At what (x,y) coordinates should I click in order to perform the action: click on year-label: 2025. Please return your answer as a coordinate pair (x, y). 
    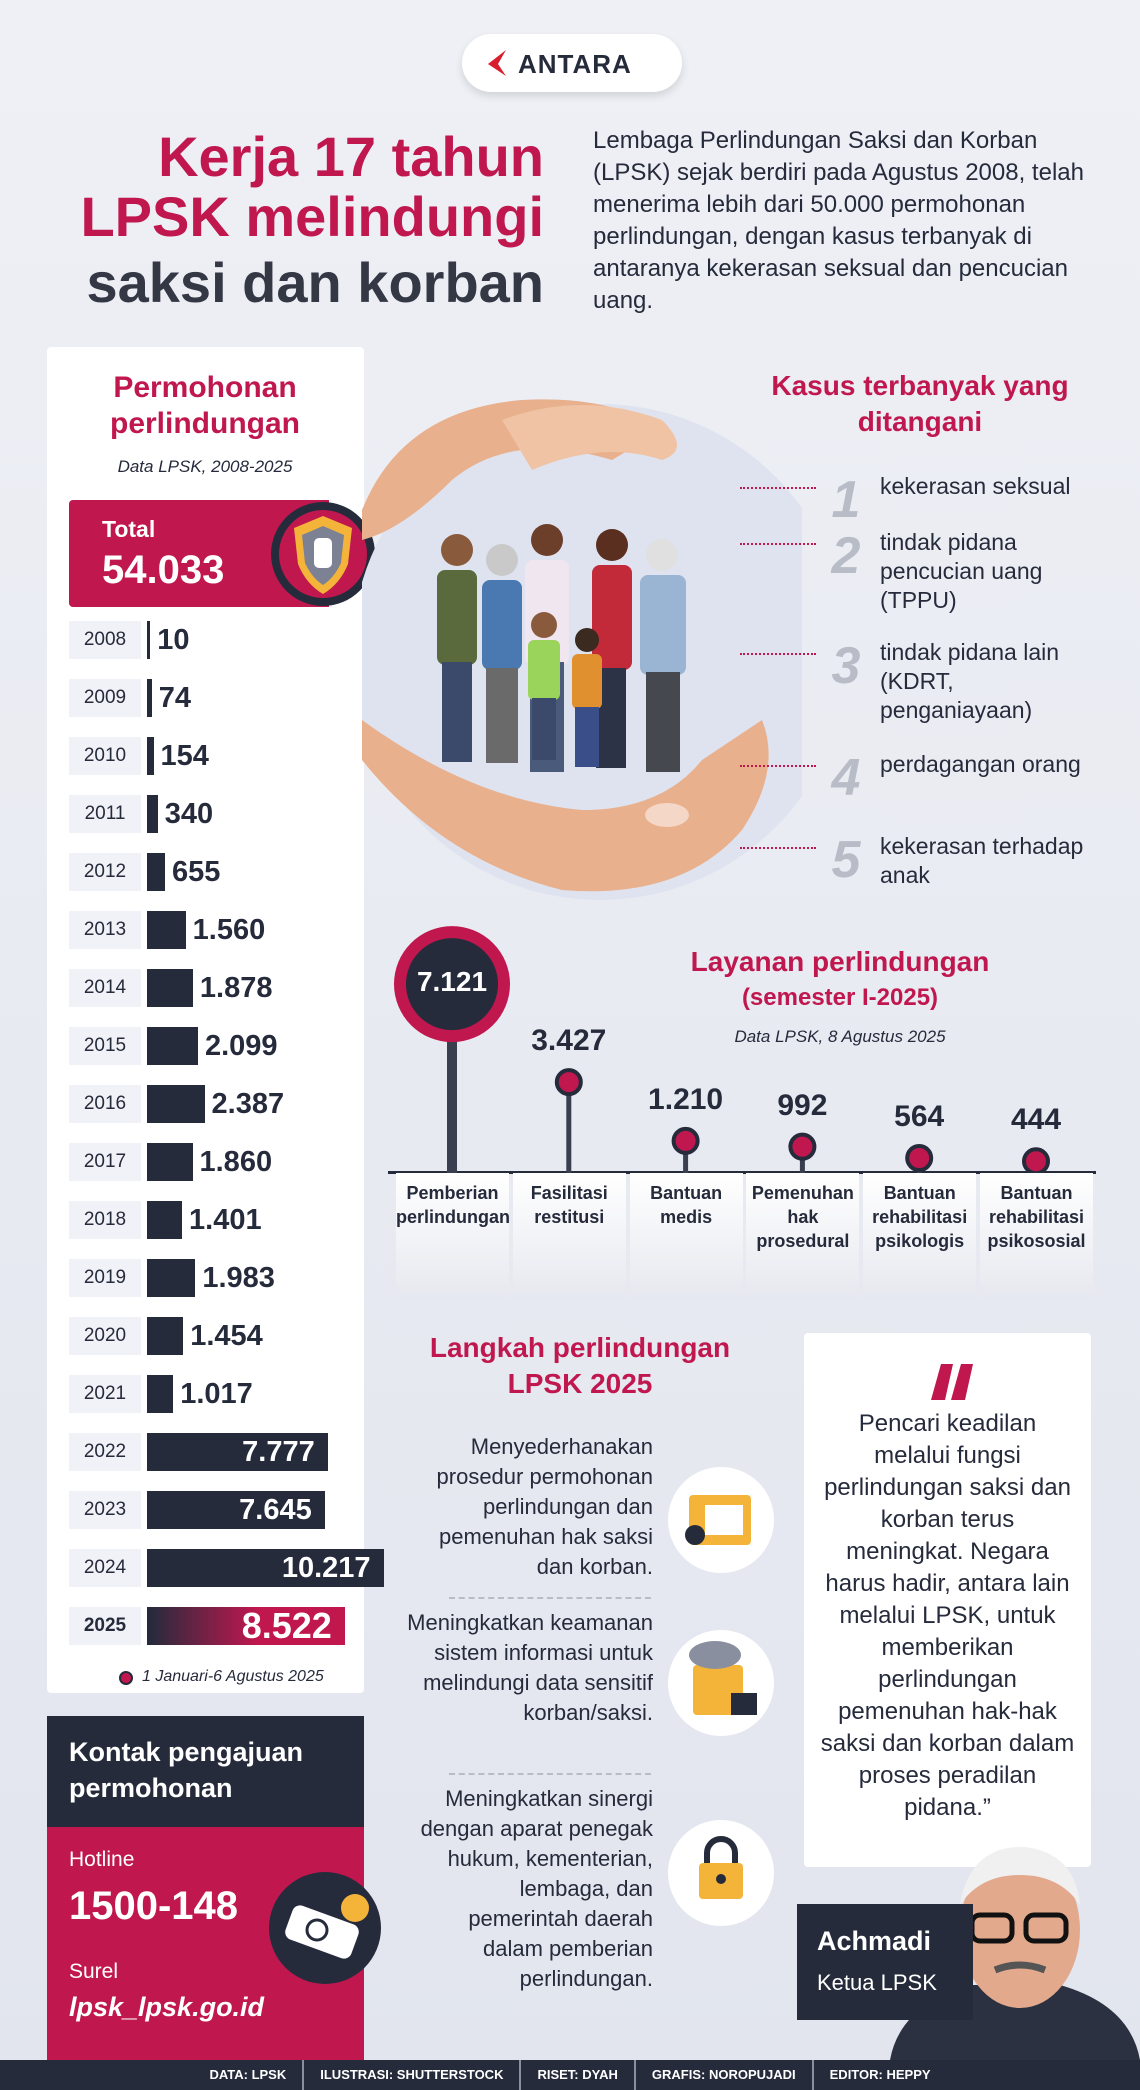
    Looking at the image, I should click on (105, 1626).